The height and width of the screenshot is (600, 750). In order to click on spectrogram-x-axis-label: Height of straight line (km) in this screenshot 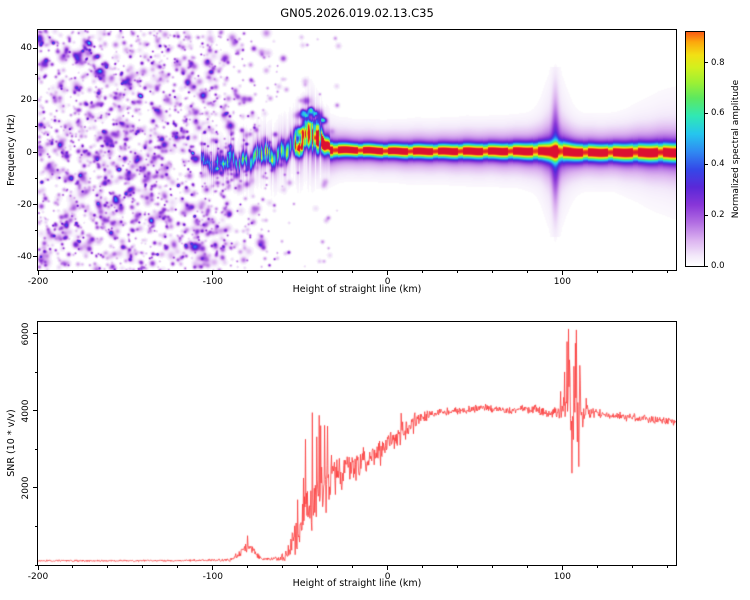, I will do `click(357, 289)`.